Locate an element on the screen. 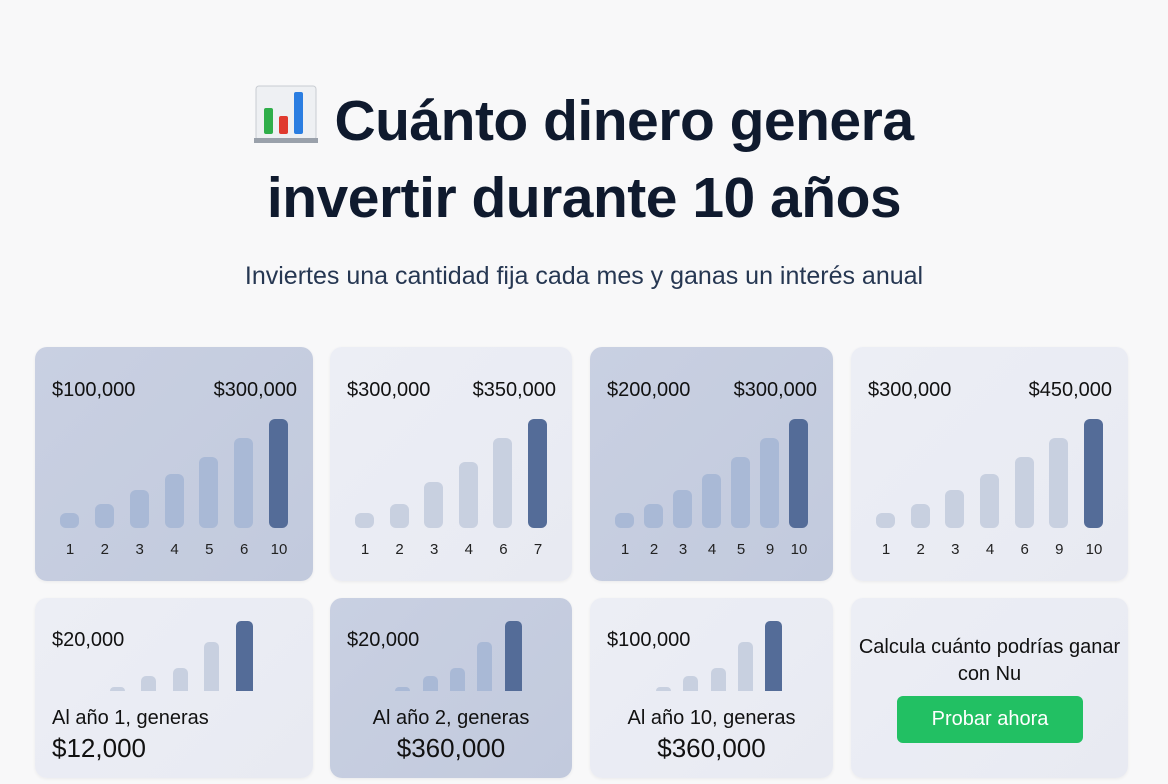 The image size is (1168, 784). year-caption: Al año 1, generas is located at coordinates (130, 718).